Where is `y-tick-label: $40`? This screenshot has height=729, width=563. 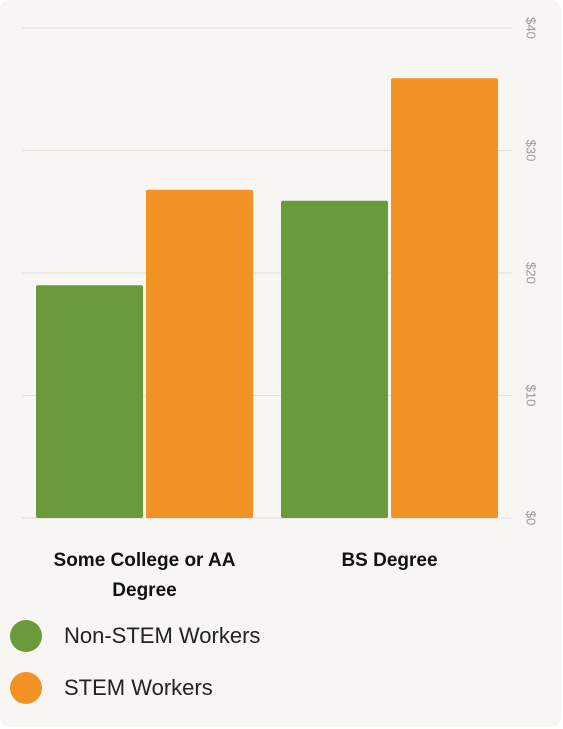
y-tick-label: $40 is located at coordinates (531, 28).